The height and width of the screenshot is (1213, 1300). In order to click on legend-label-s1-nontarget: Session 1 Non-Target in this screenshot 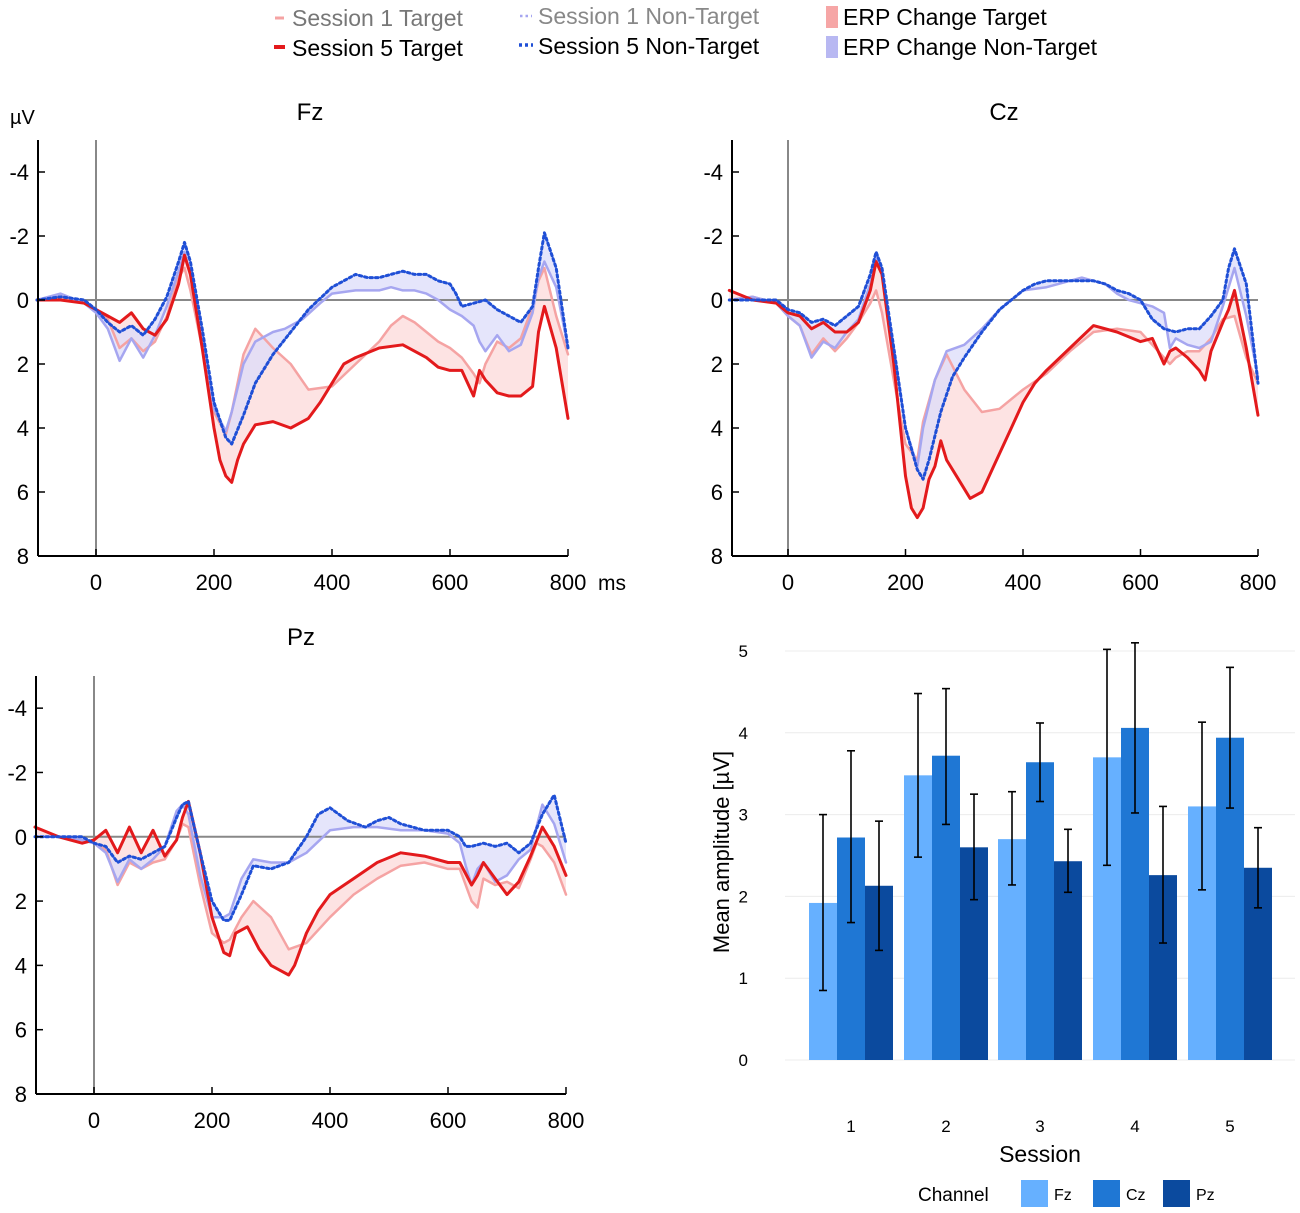, I will do `click(649, 16)`.